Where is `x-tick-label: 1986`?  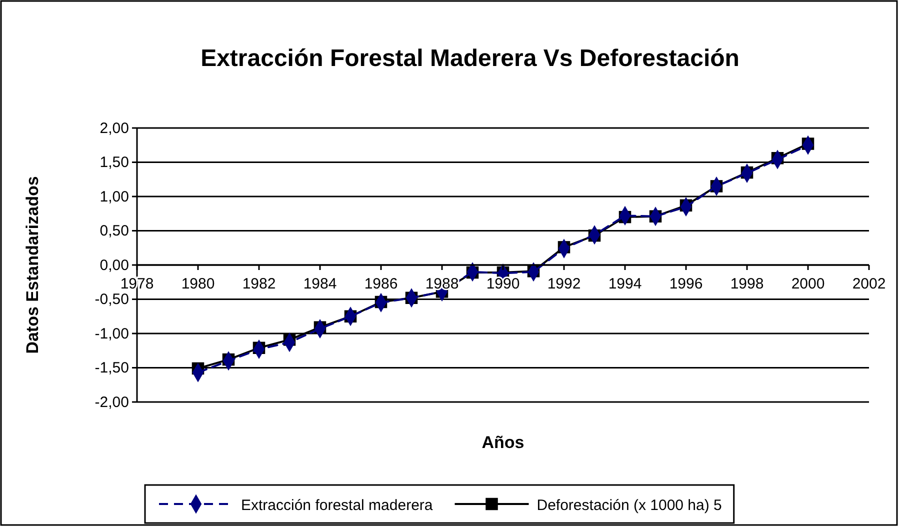 x-tick-label: 1986 is located at coordinates (381, 284).